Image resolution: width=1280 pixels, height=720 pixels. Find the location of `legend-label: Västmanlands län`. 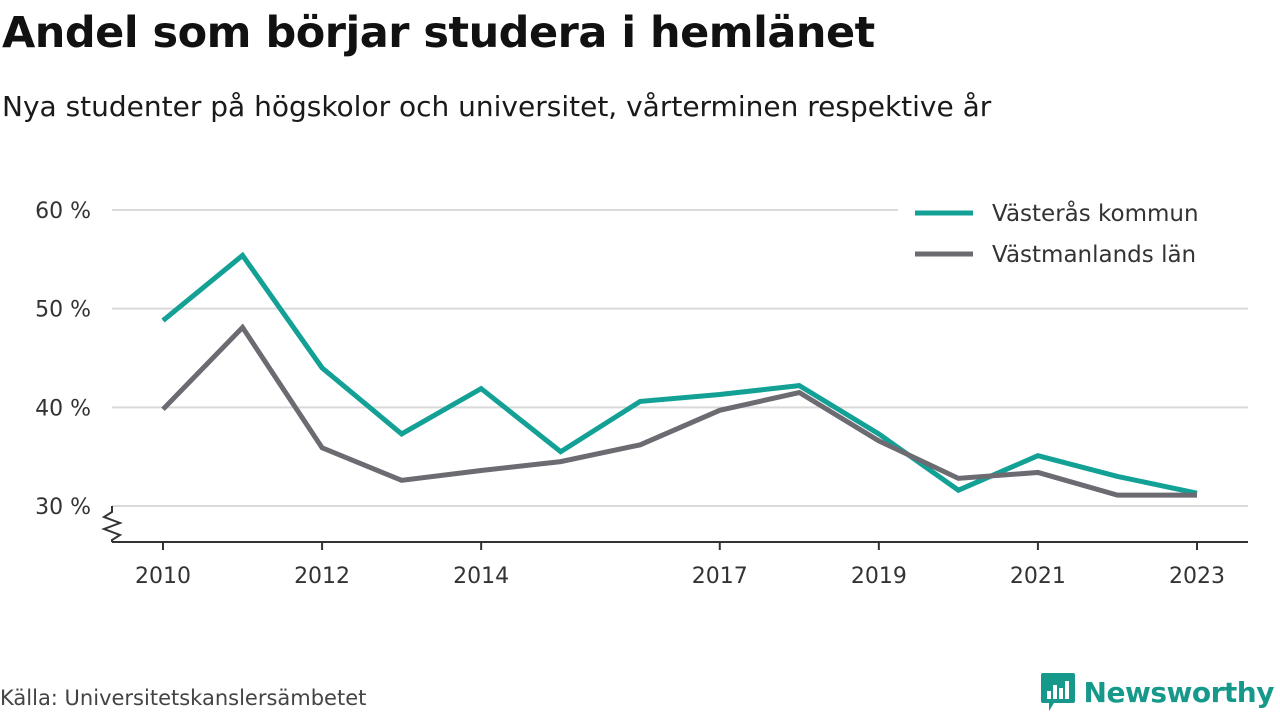

legend-label: Västmanlands län is located at coordinates (1094, 255).